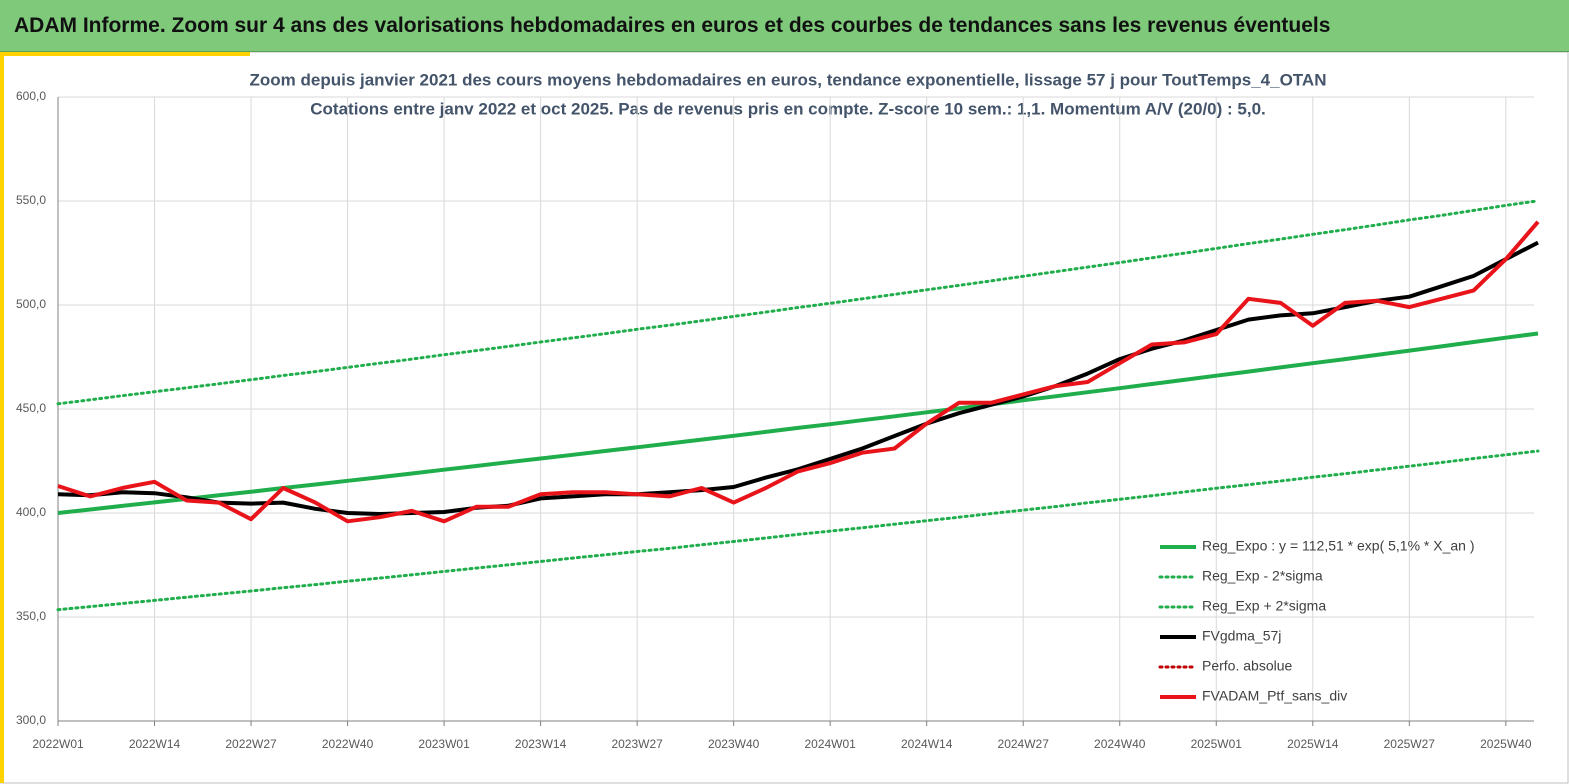  What do you see at coordinates (31, 96) in the screenshot?
I see `y-tick-label: 600,0` at bounding box center [31, 96].